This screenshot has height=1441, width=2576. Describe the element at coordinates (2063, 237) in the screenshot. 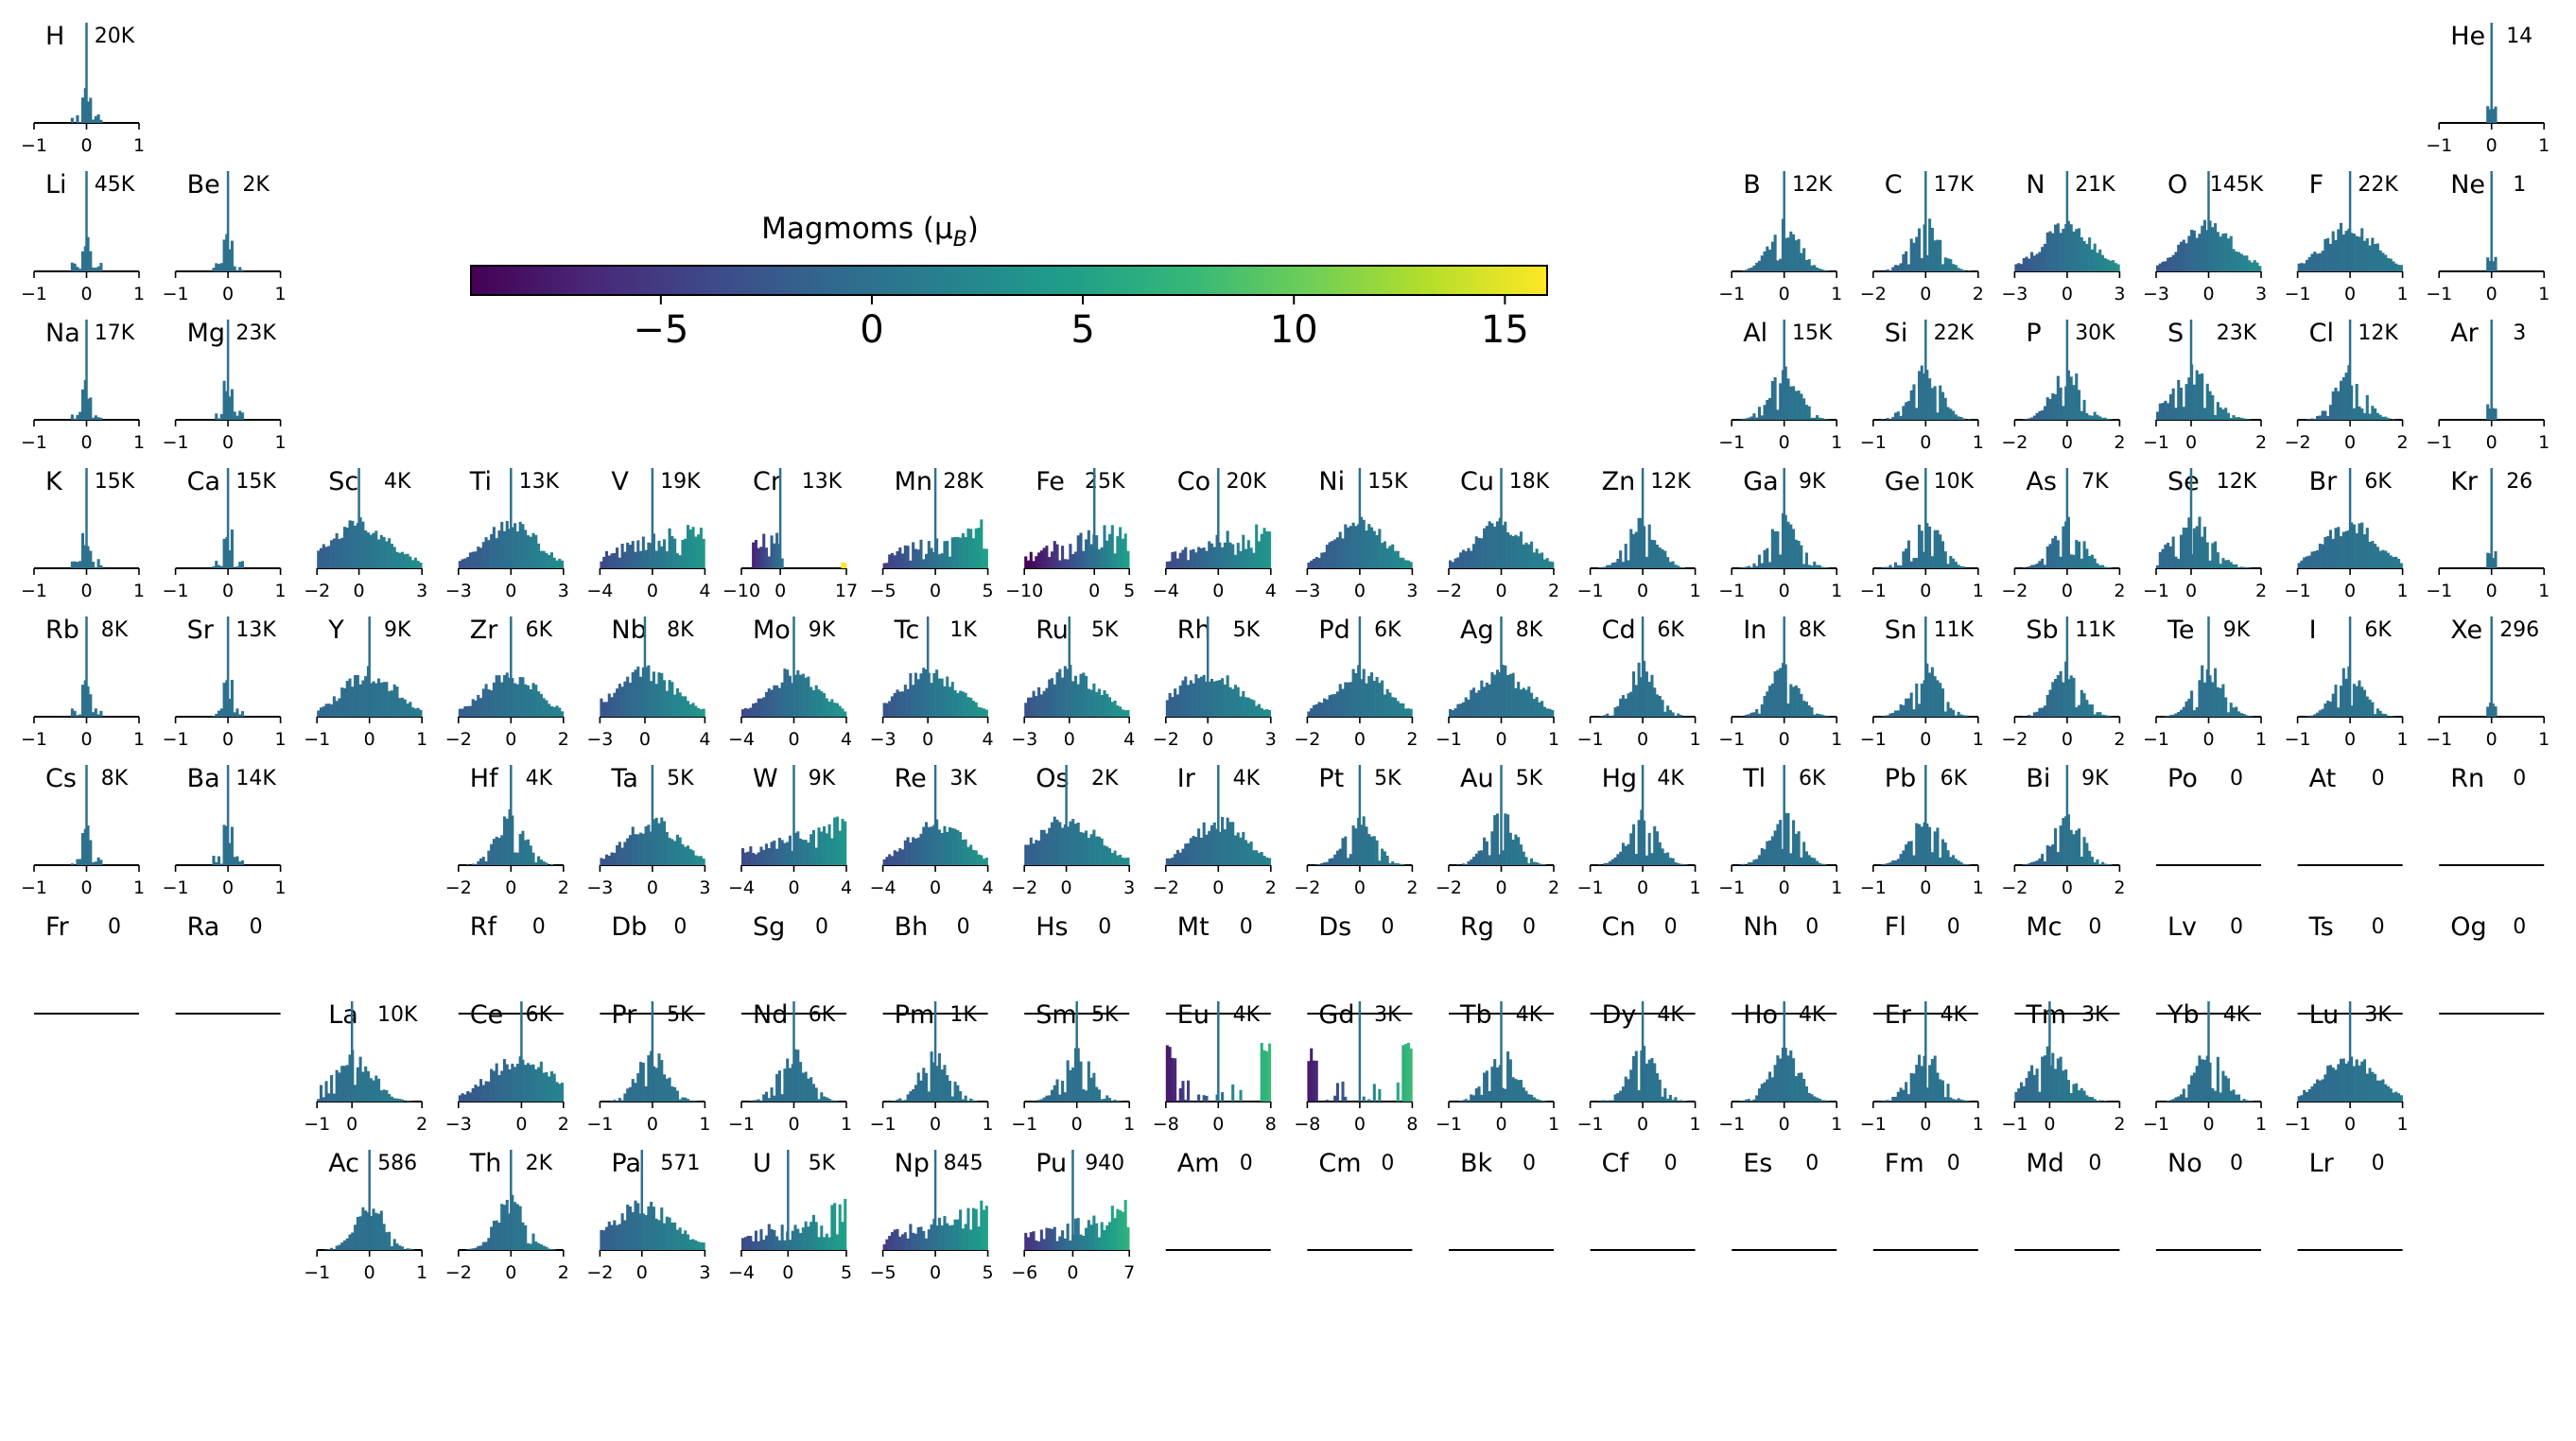

I see `element-cell-n: N 21K−3 0 3` at that location.